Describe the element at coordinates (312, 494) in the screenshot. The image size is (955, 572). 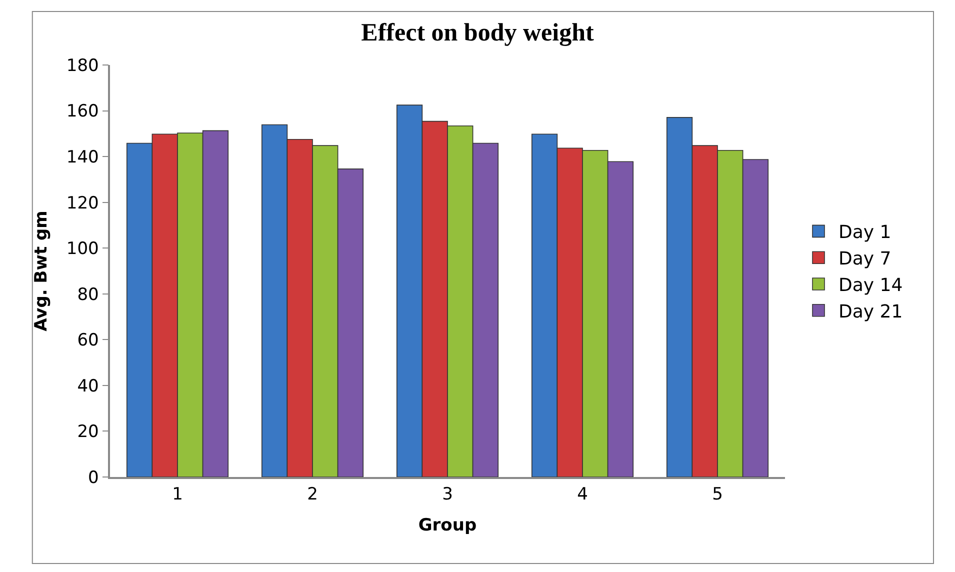
I see `x-tick-label: 2` at that location.